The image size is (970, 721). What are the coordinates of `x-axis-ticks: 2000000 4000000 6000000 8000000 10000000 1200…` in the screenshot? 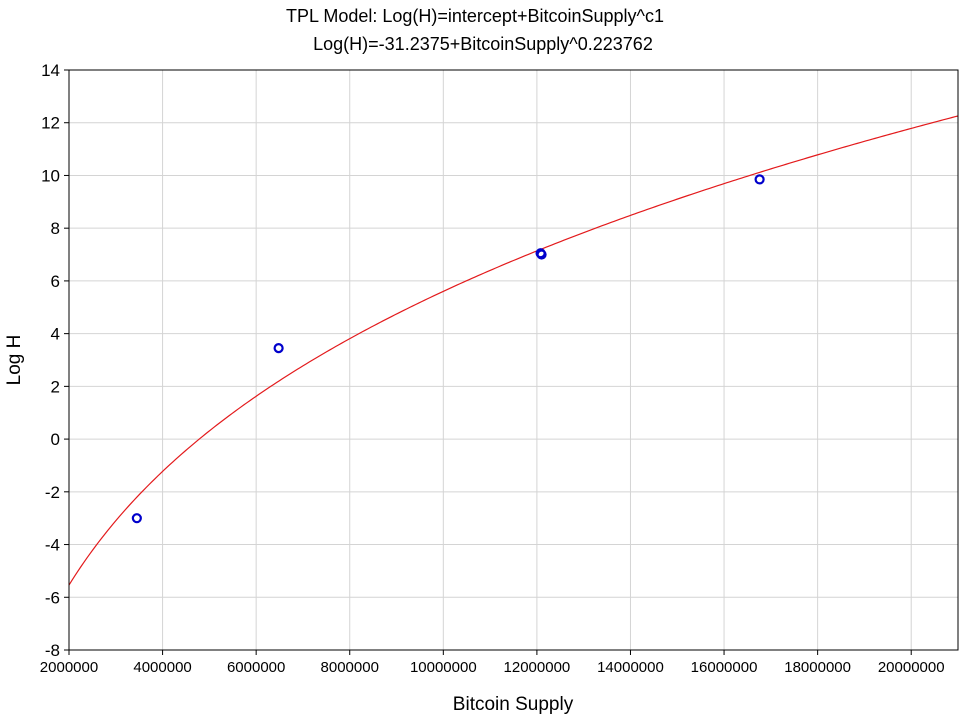 It's located at (492, 663).